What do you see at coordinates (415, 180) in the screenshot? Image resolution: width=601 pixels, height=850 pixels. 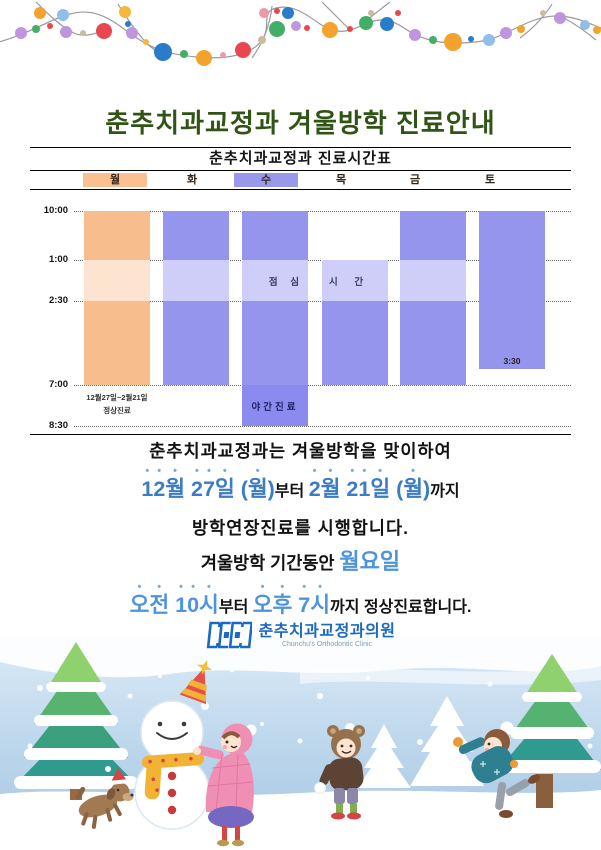 I see `day-header-금: 금` at bounding box center [415, 180].